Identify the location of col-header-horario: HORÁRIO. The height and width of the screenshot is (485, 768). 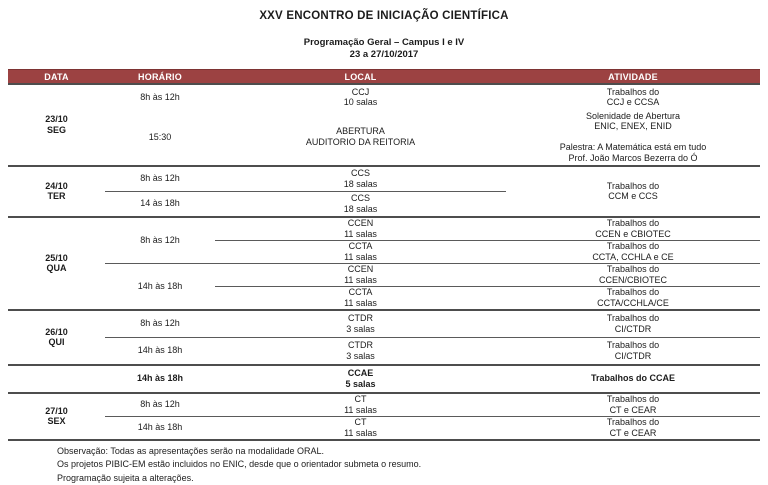
(160, 77).